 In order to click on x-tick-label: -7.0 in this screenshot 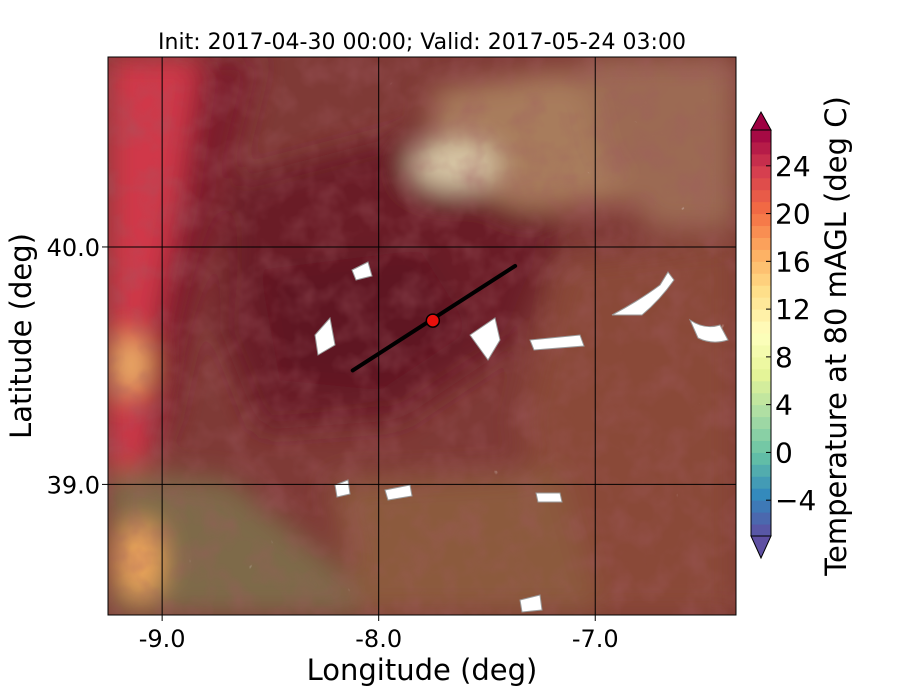, I will do `click(595, 639)`.